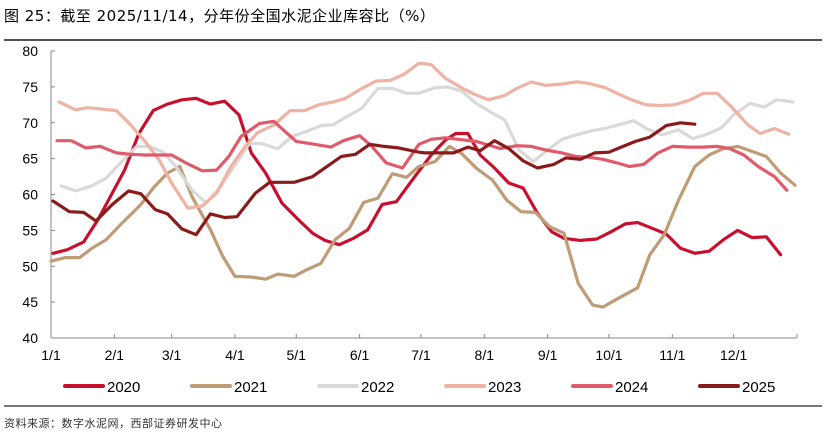  Describe the element at coordinates (30, 51) in the screenshot. I see `y-tick-label: 80` at that location.